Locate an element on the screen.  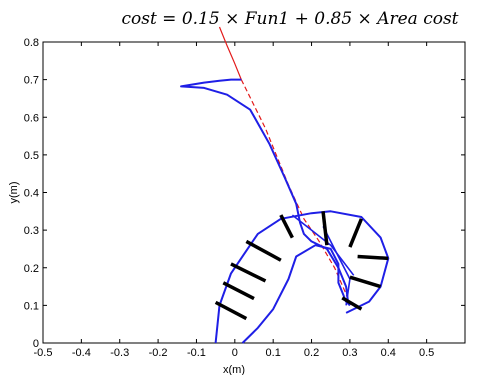
y-tick-label: 0.8 is located at coordinates (31, 43).